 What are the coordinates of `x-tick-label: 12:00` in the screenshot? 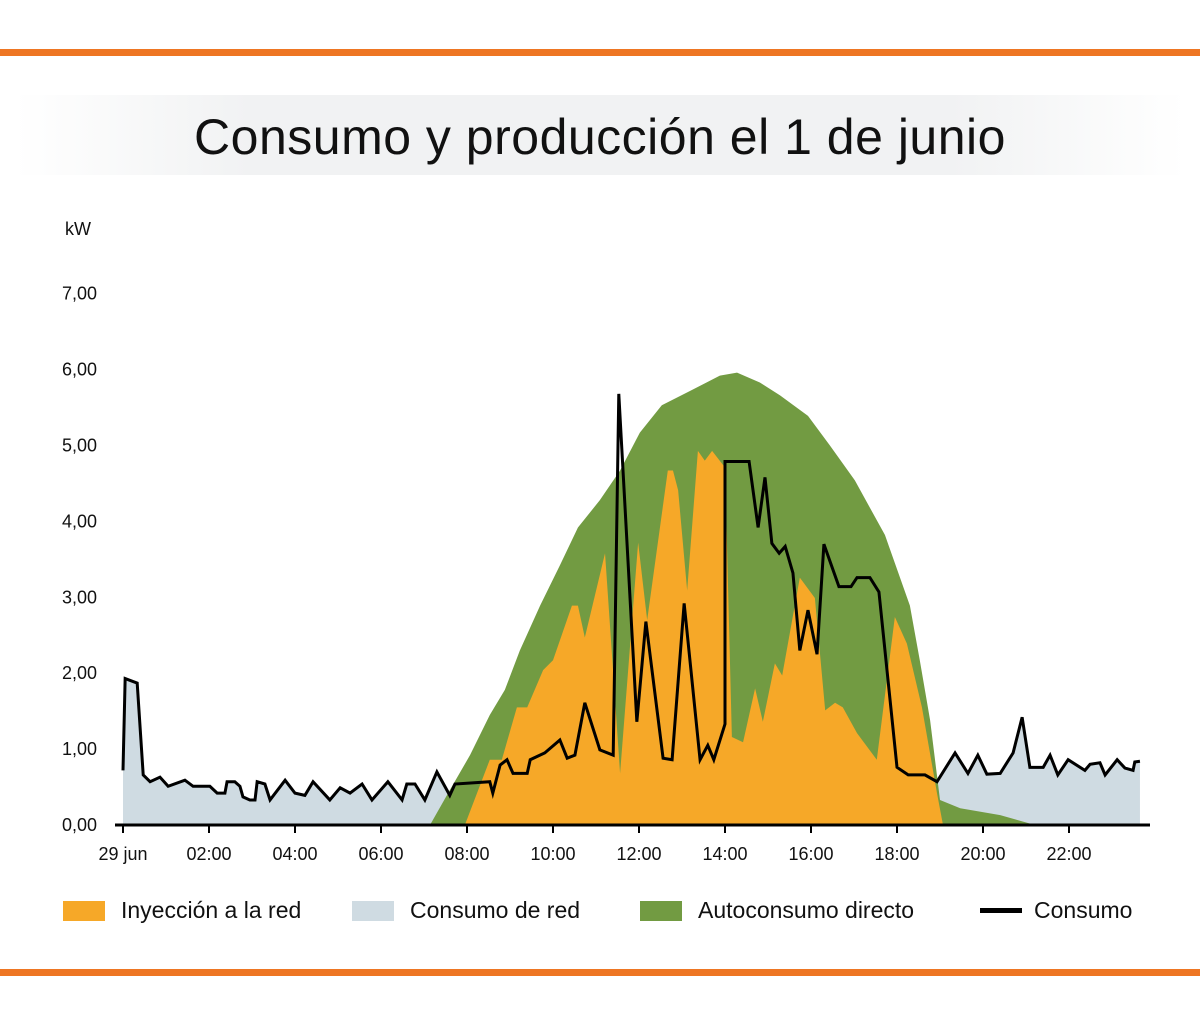 It's located at (638, 854).